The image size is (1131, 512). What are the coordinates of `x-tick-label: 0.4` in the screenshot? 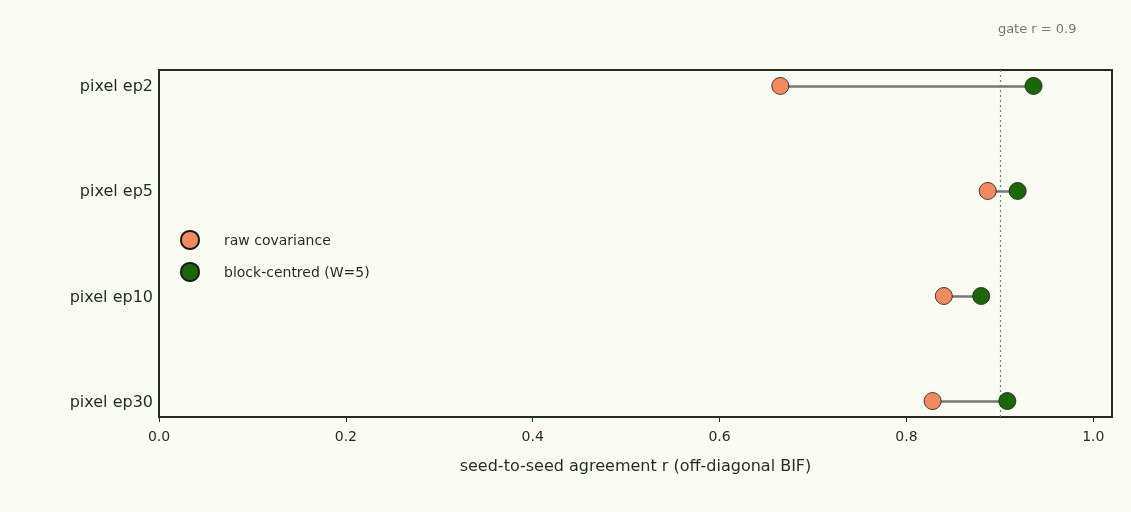 It's located at (532, 436).